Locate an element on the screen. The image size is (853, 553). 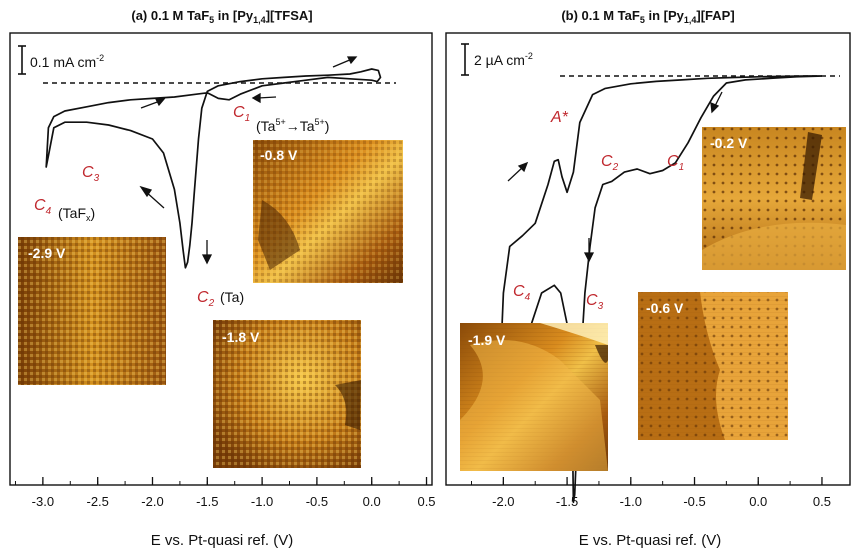
panel-b-arrows is located at coordinates (615, 177).